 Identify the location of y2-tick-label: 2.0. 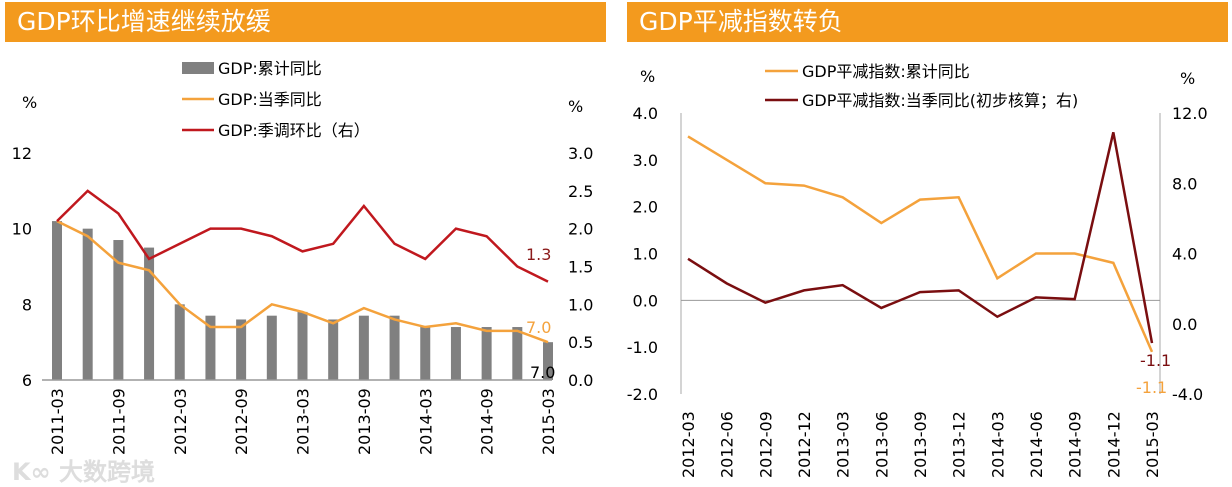
(580, 229).